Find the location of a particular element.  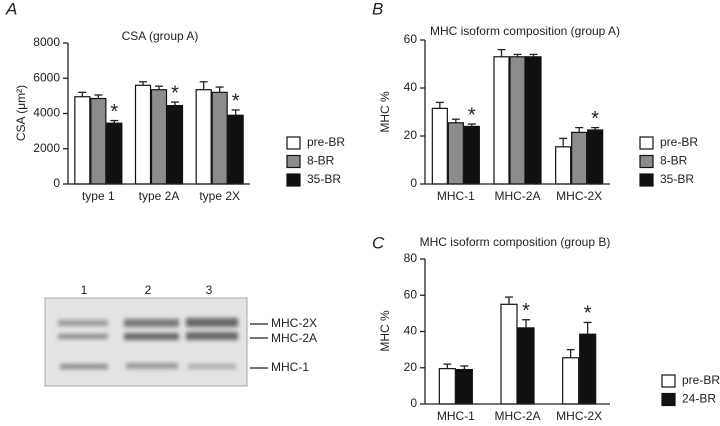

panel-label: C is located at coordinates (378, 242).